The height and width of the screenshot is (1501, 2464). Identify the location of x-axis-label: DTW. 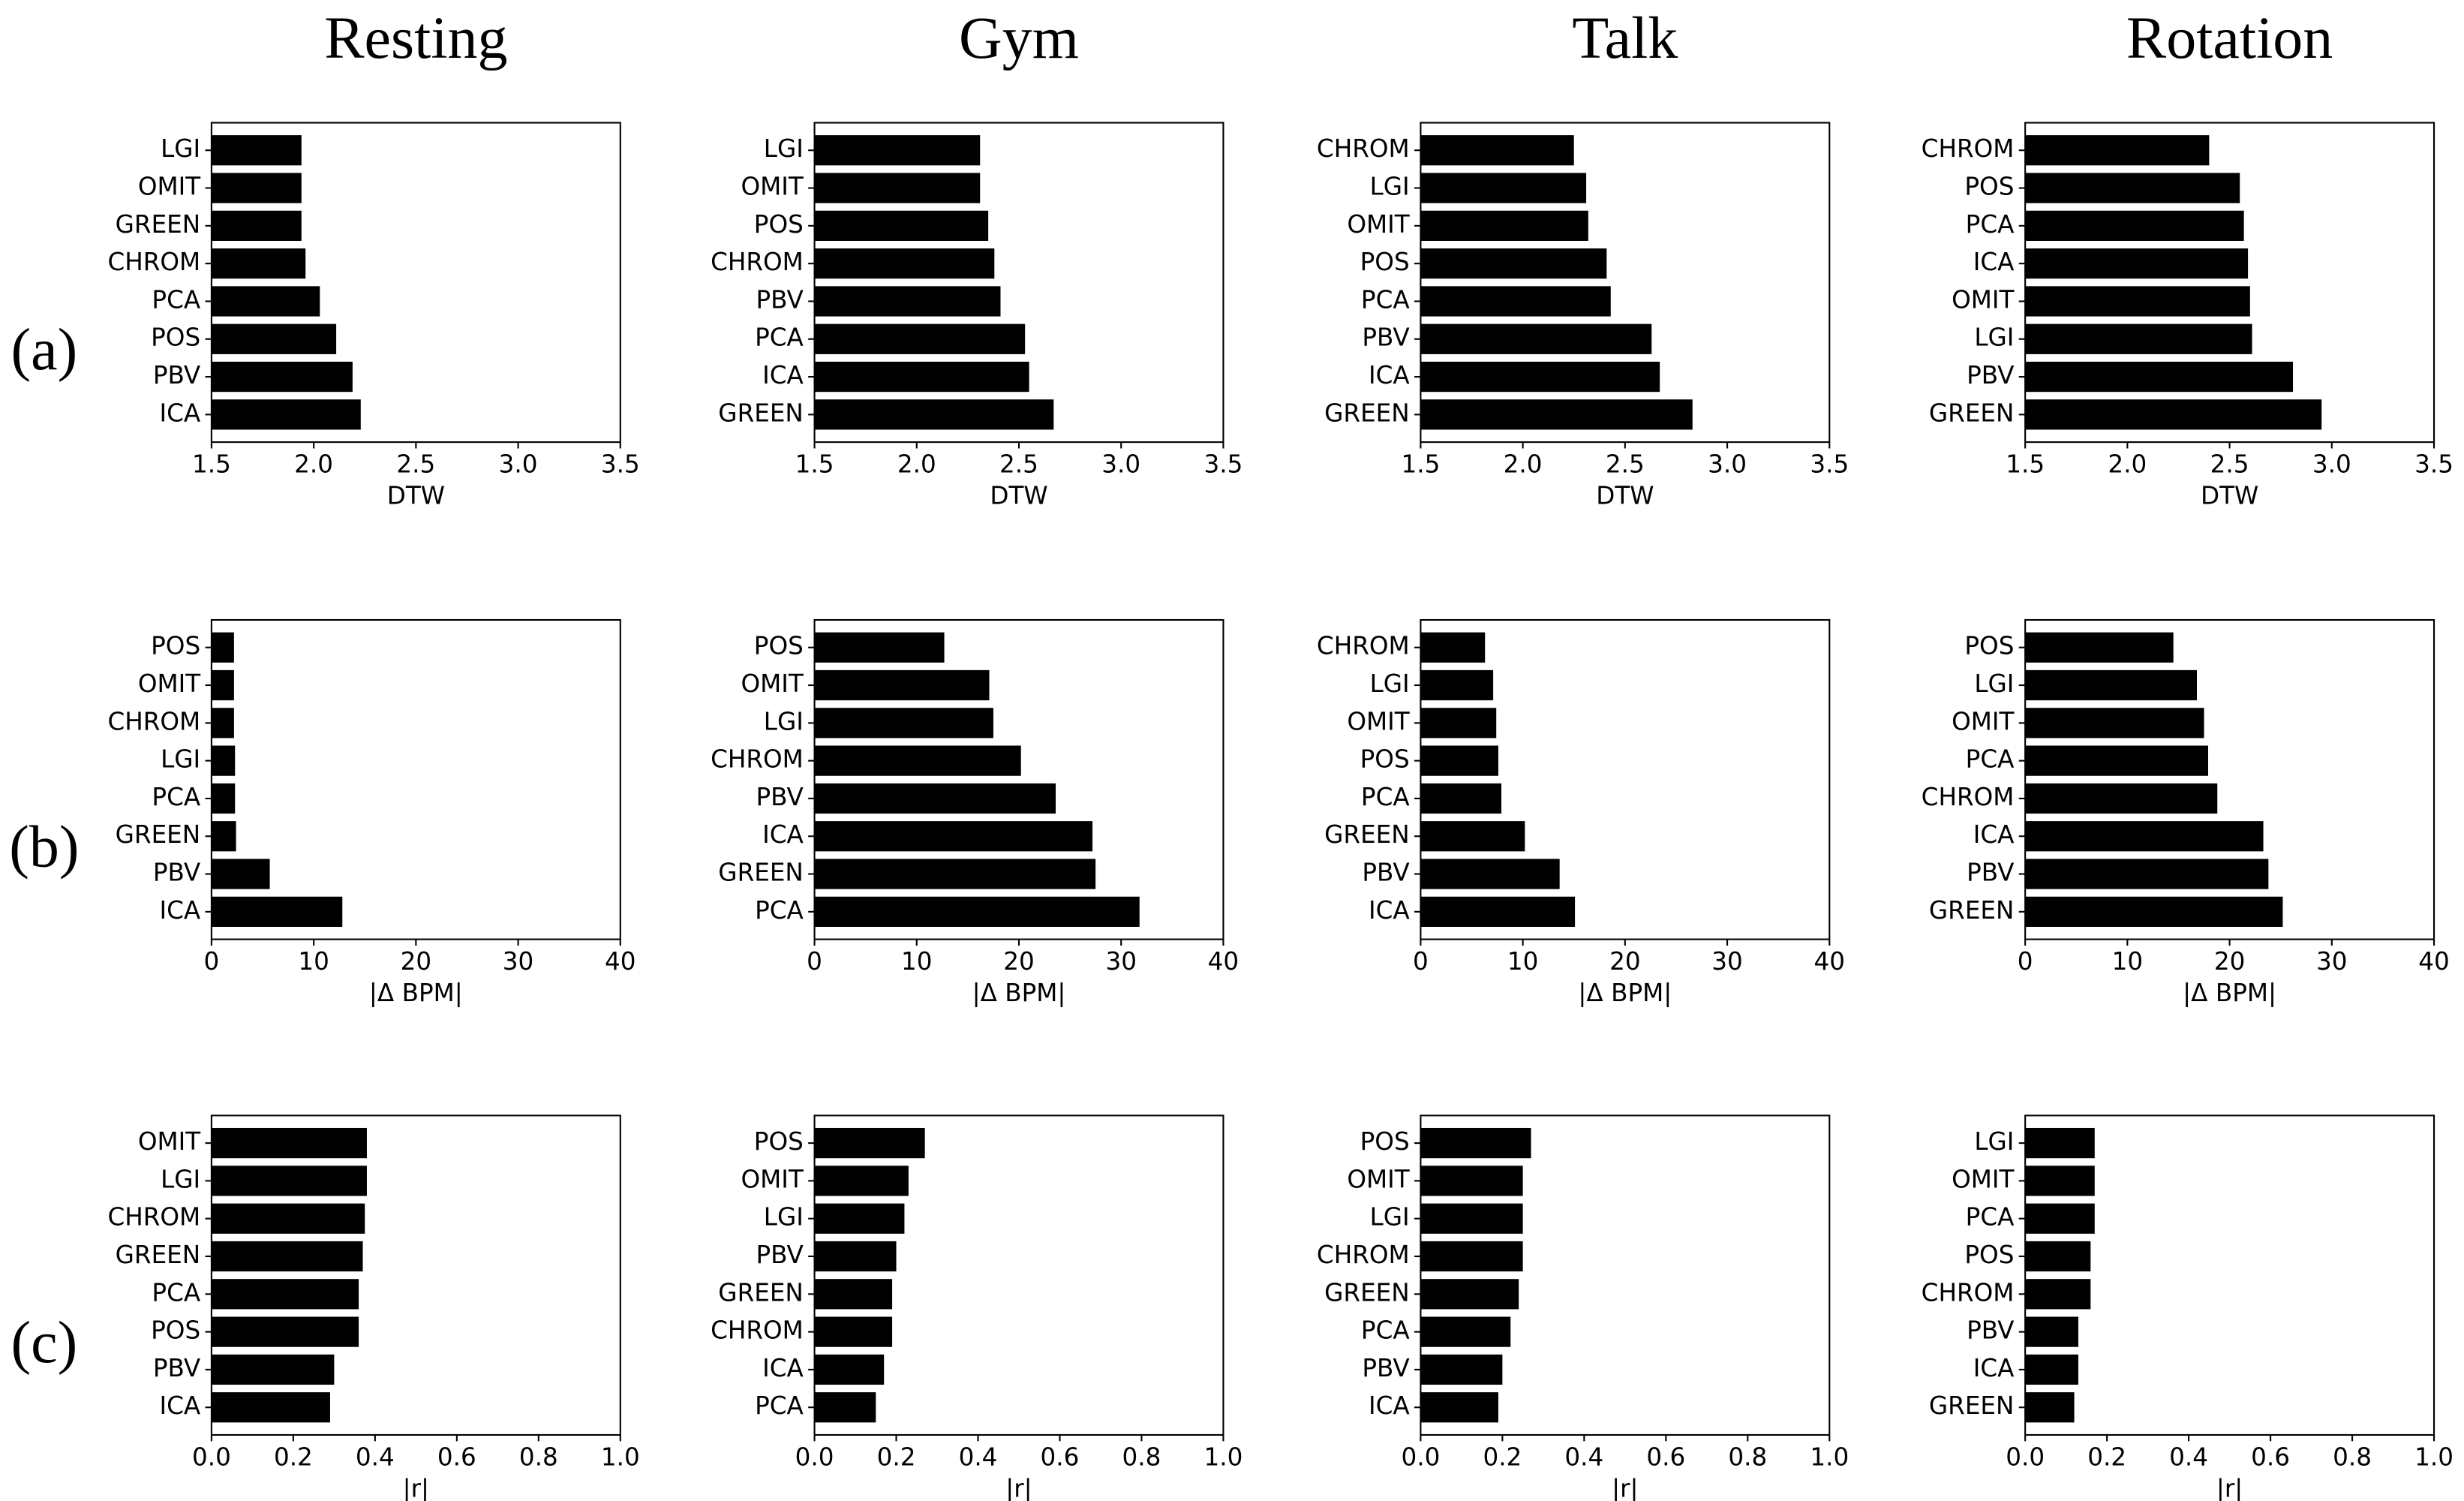
(1019, 496).